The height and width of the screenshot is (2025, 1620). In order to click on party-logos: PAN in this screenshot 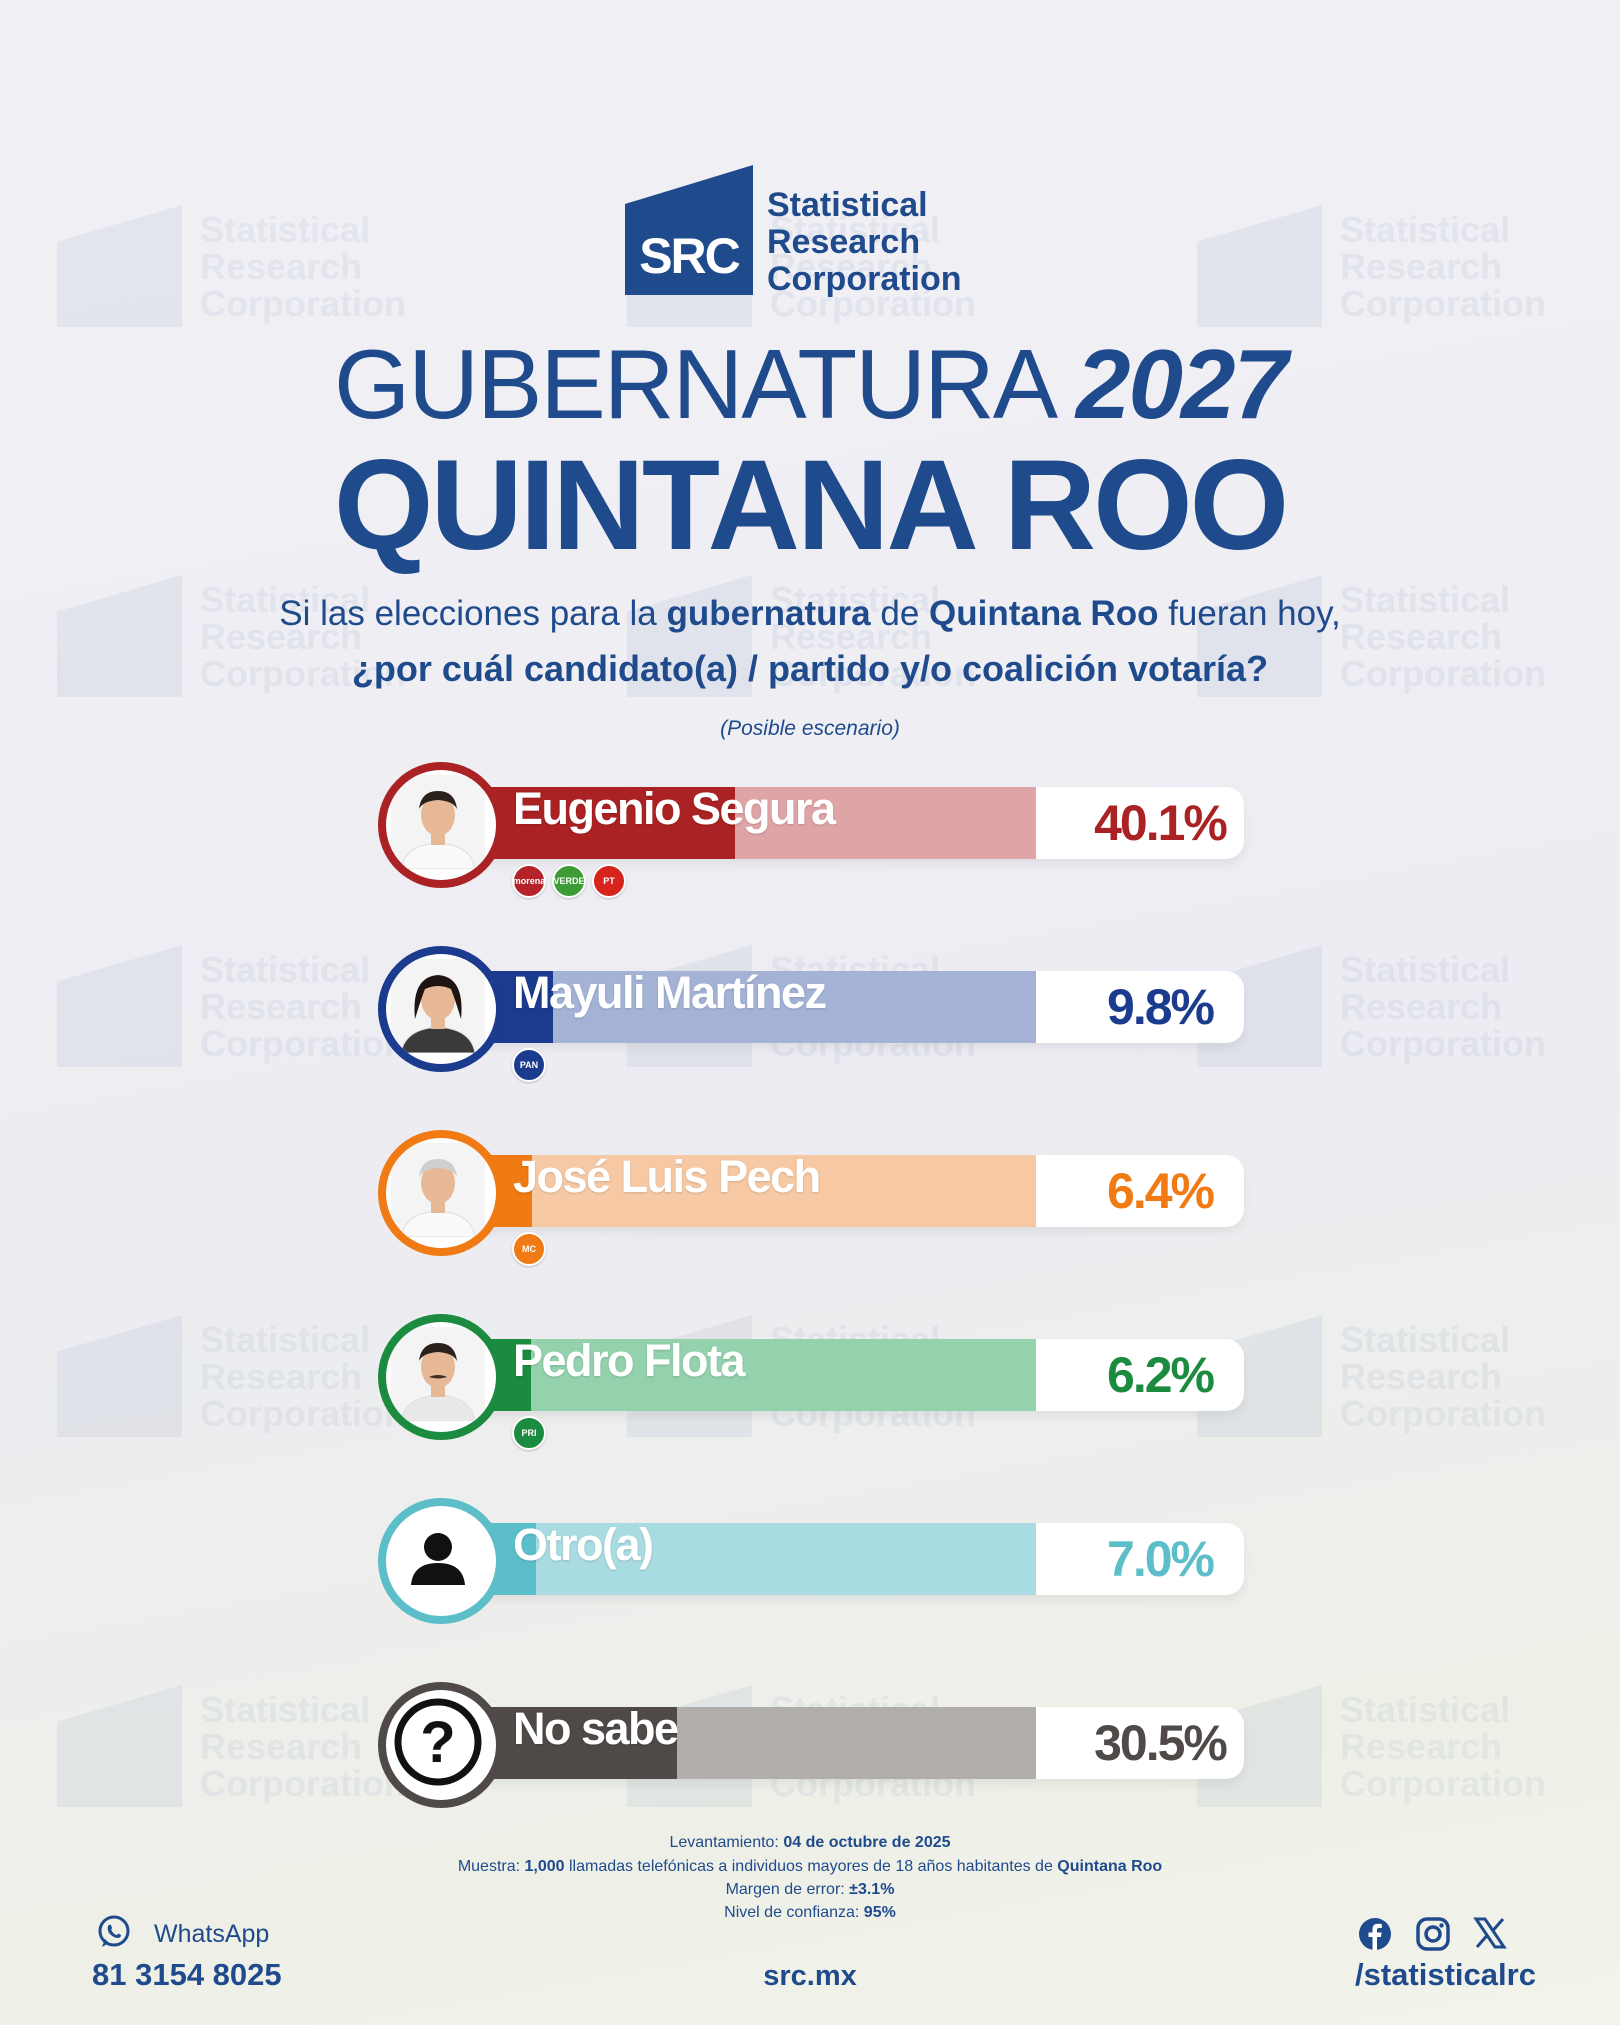, I will do `click(532, 1065)`.